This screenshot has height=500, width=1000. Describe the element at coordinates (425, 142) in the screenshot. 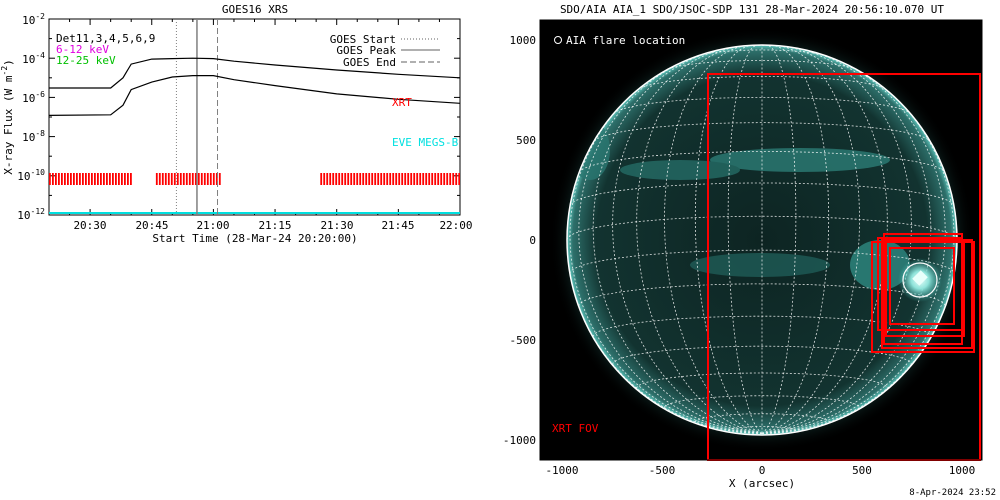

I see `eve-megs-b-label: EVE MEGS-B` at that location.